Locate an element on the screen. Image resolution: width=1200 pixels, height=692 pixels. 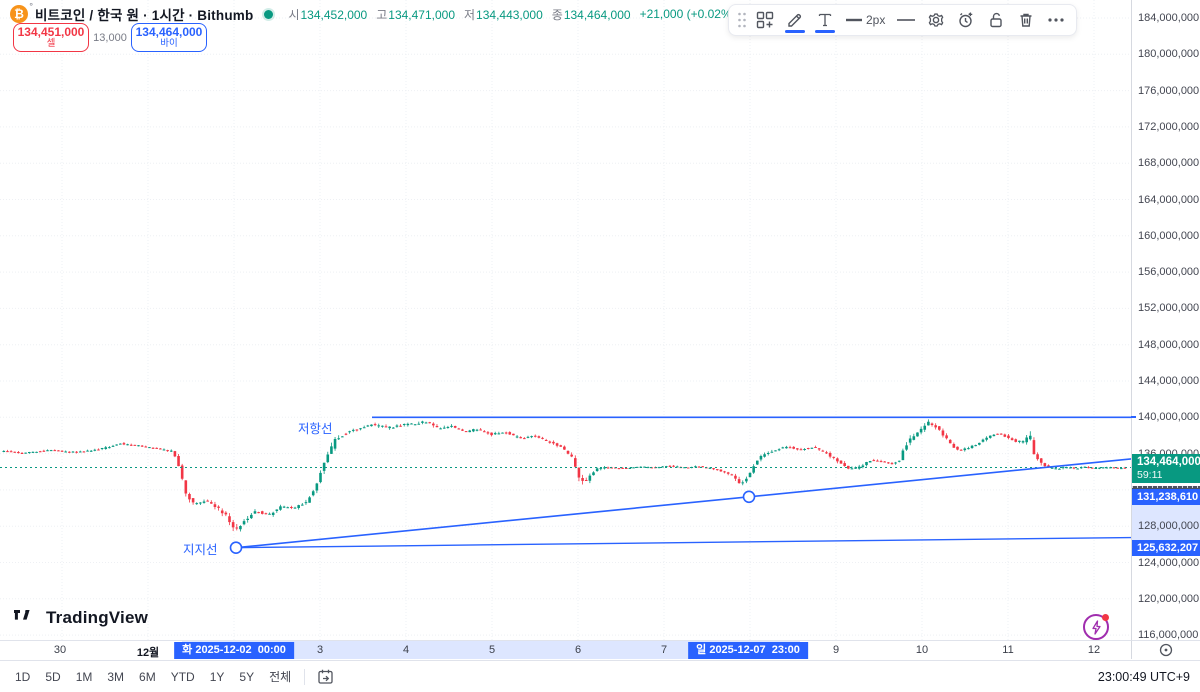
high-value: 134,471,000 is located at coordinates (421, 14).